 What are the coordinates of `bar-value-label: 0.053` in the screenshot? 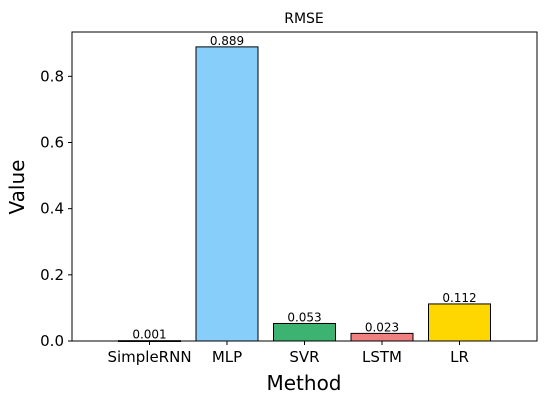 It's located at (304, 317).